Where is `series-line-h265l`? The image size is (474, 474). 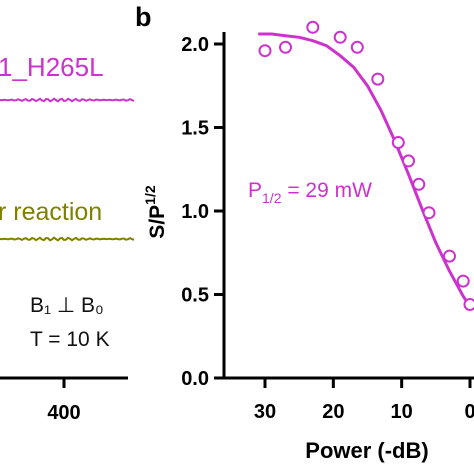 series-line-h265l is located at coordinates (67, 100).